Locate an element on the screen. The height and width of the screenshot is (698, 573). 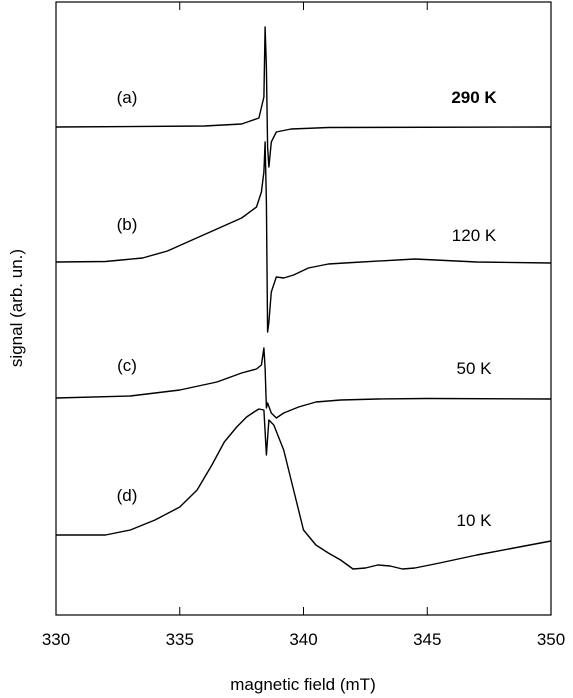
label-c: (c) is located at coordinates (127, 365).